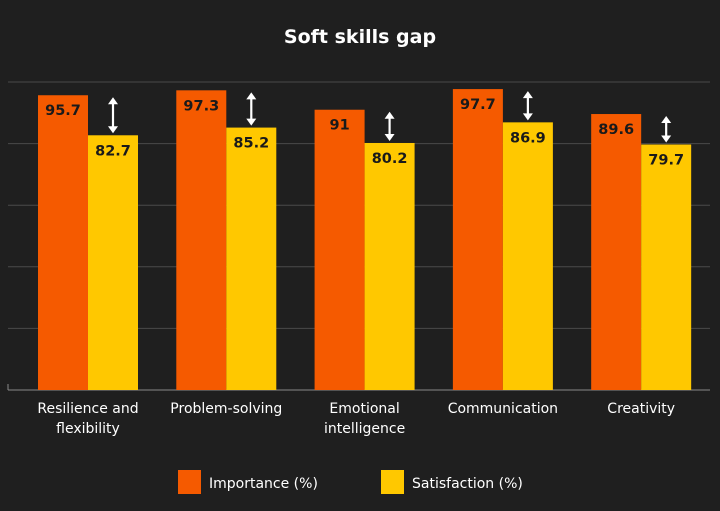 This screenshot has height=511, width=720. What do you see at coordinates (390, 159) in the screenshot?
I see `data-label-satisfaction: 80.2` at bounding box center [390, 159].